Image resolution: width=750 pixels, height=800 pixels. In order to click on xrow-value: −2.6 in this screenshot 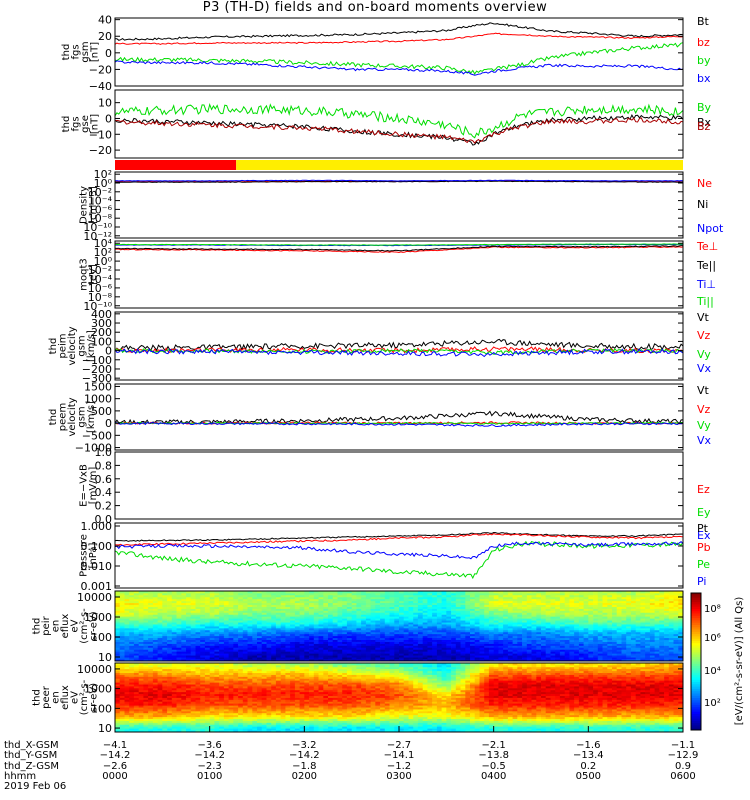, I will do `click(115, 766)`.